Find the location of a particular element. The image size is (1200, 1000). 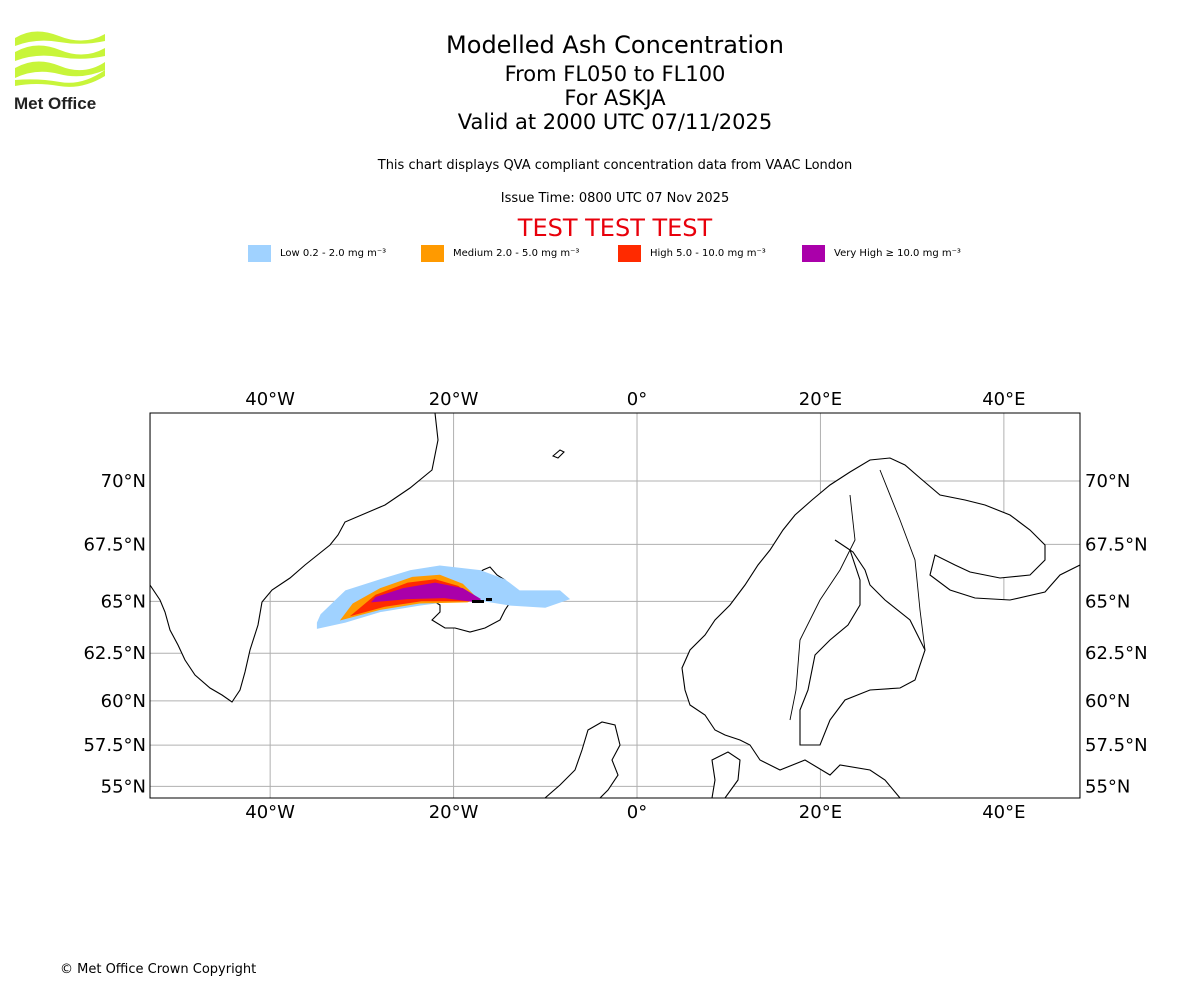

volcano-name: For ASKJA is located at coordinates (615, 98).